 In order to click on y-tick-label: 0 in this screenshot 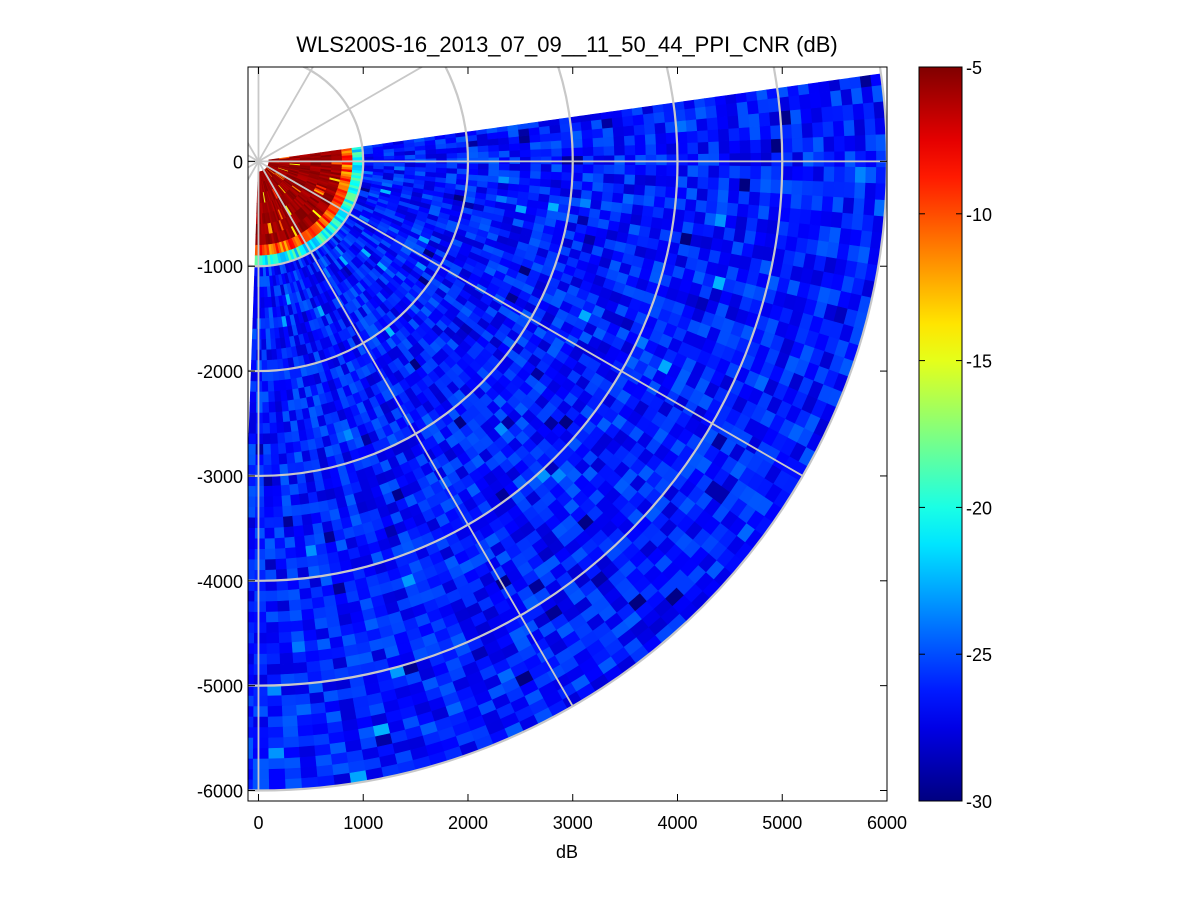, I will do `click(238, 162)`.